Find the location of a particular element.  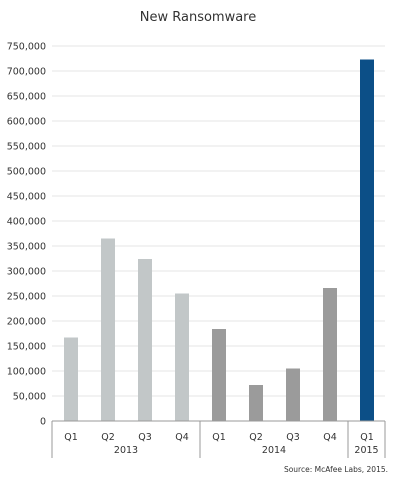

y-tick-label: 550,000 is located at coordinates (26, 147).